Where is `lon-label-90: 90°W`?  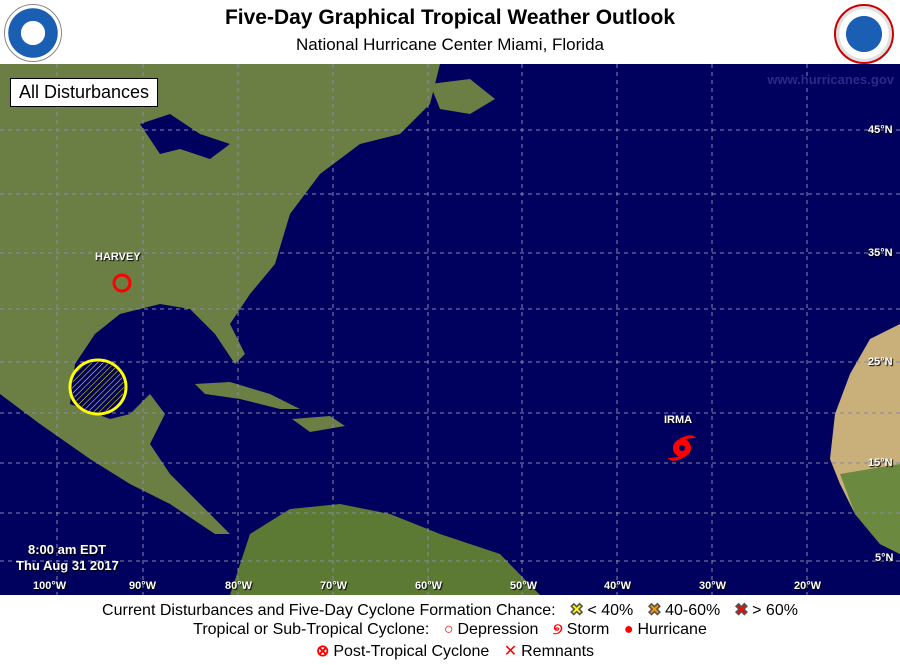 lon-label-90: 90°W is located at coordinates (143, 586).